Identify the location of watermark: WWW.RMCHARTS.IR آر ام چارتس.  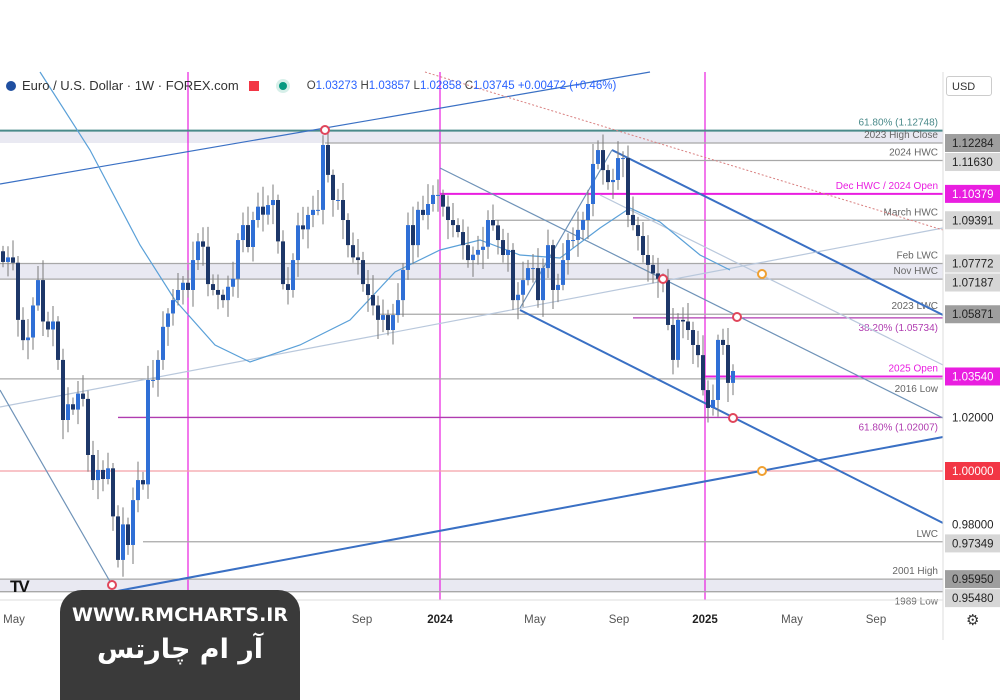
(180, 645).